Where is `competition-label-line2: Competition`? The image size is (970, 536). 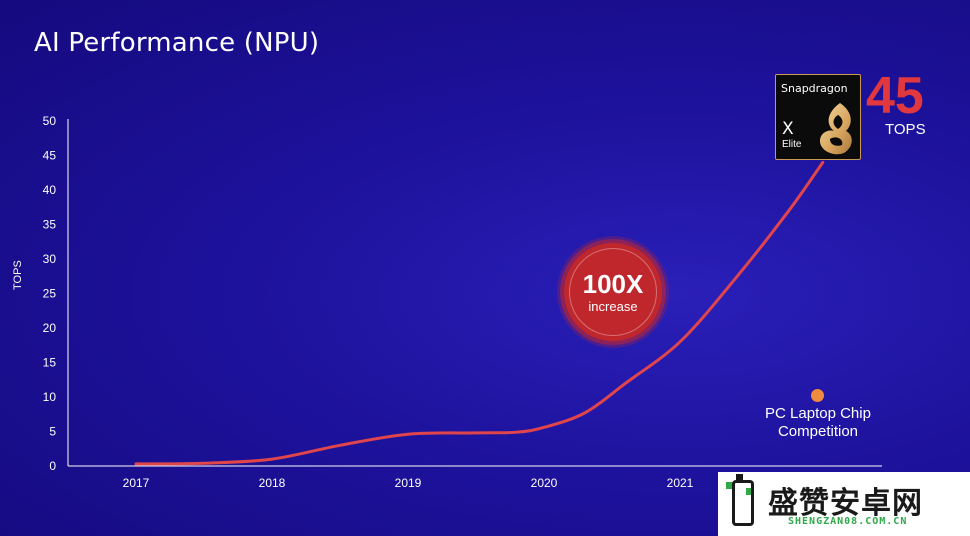 competition-label-line2: Competition is located at coordinates (818, 431).